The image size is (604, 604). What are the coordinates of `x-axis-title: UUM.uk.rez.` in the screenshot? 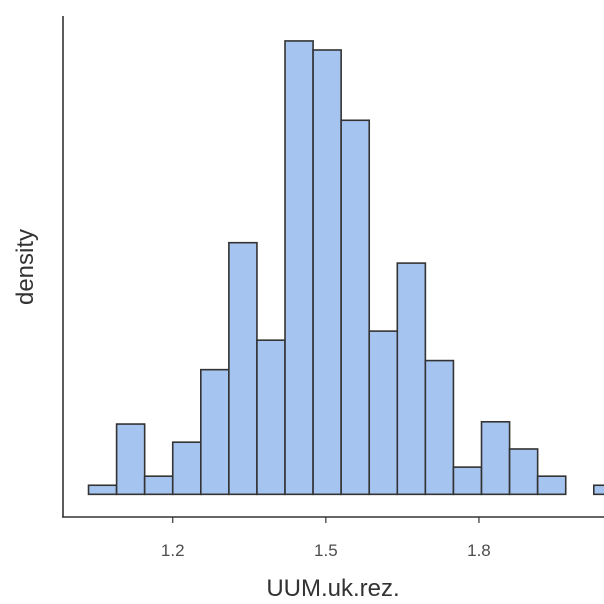 It's located at (332, 588).